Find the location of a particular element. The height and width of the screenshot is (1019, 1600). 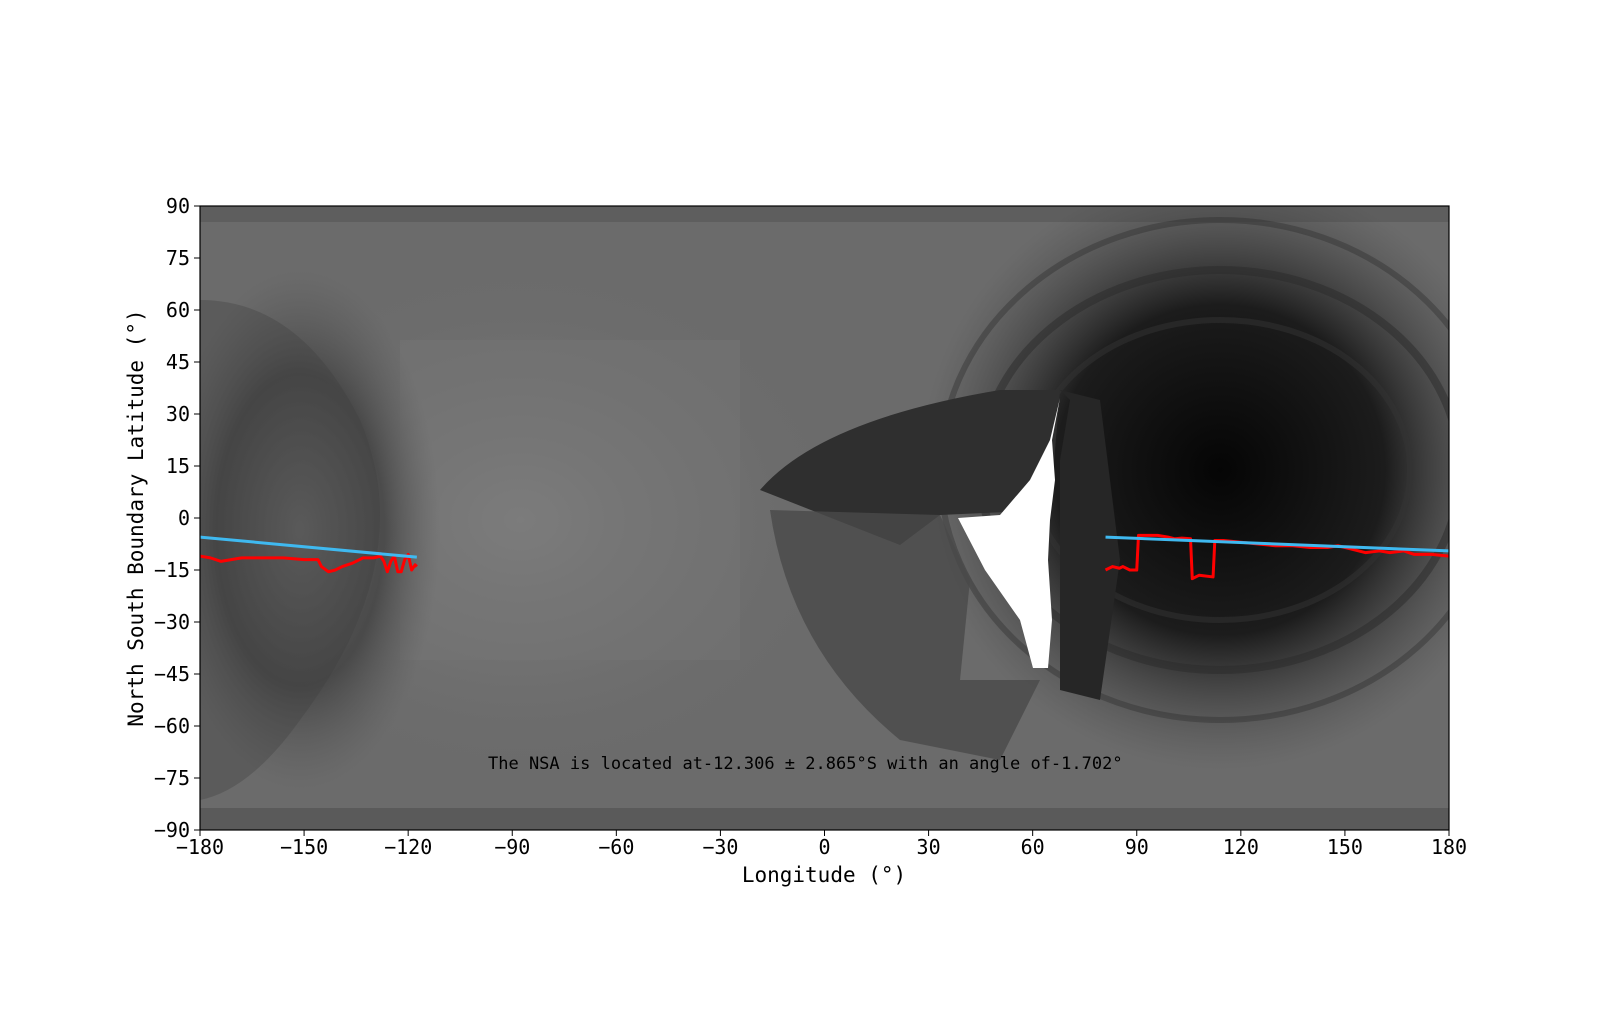

y-tick-label: −45 is located at coordinates (172, 674).